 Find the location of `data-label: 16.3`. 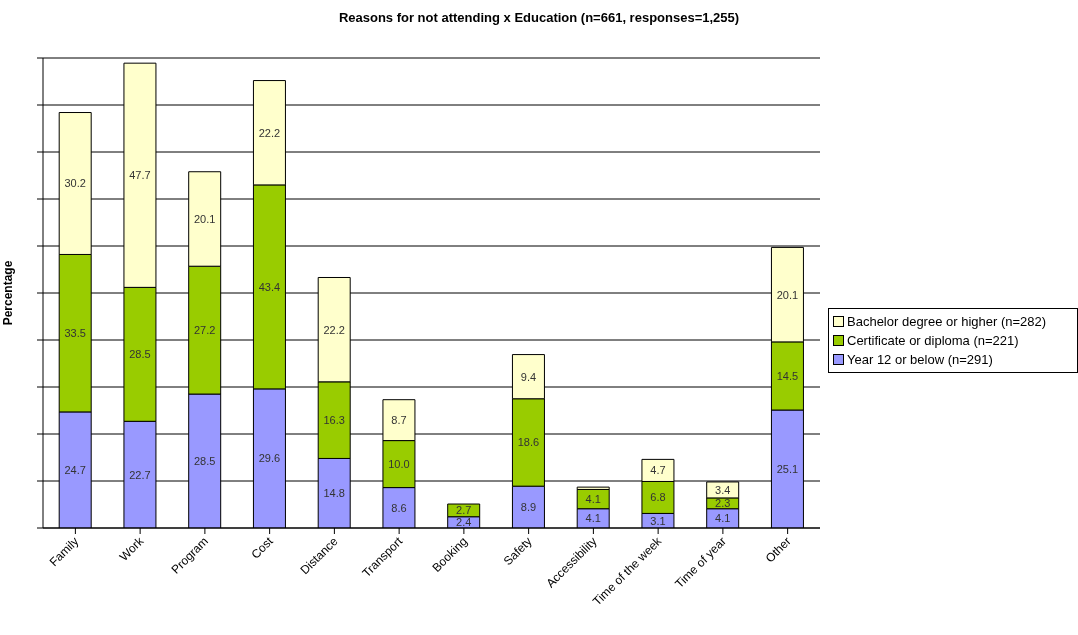

data-label: 16.3 is located at coordinates (334, 420).